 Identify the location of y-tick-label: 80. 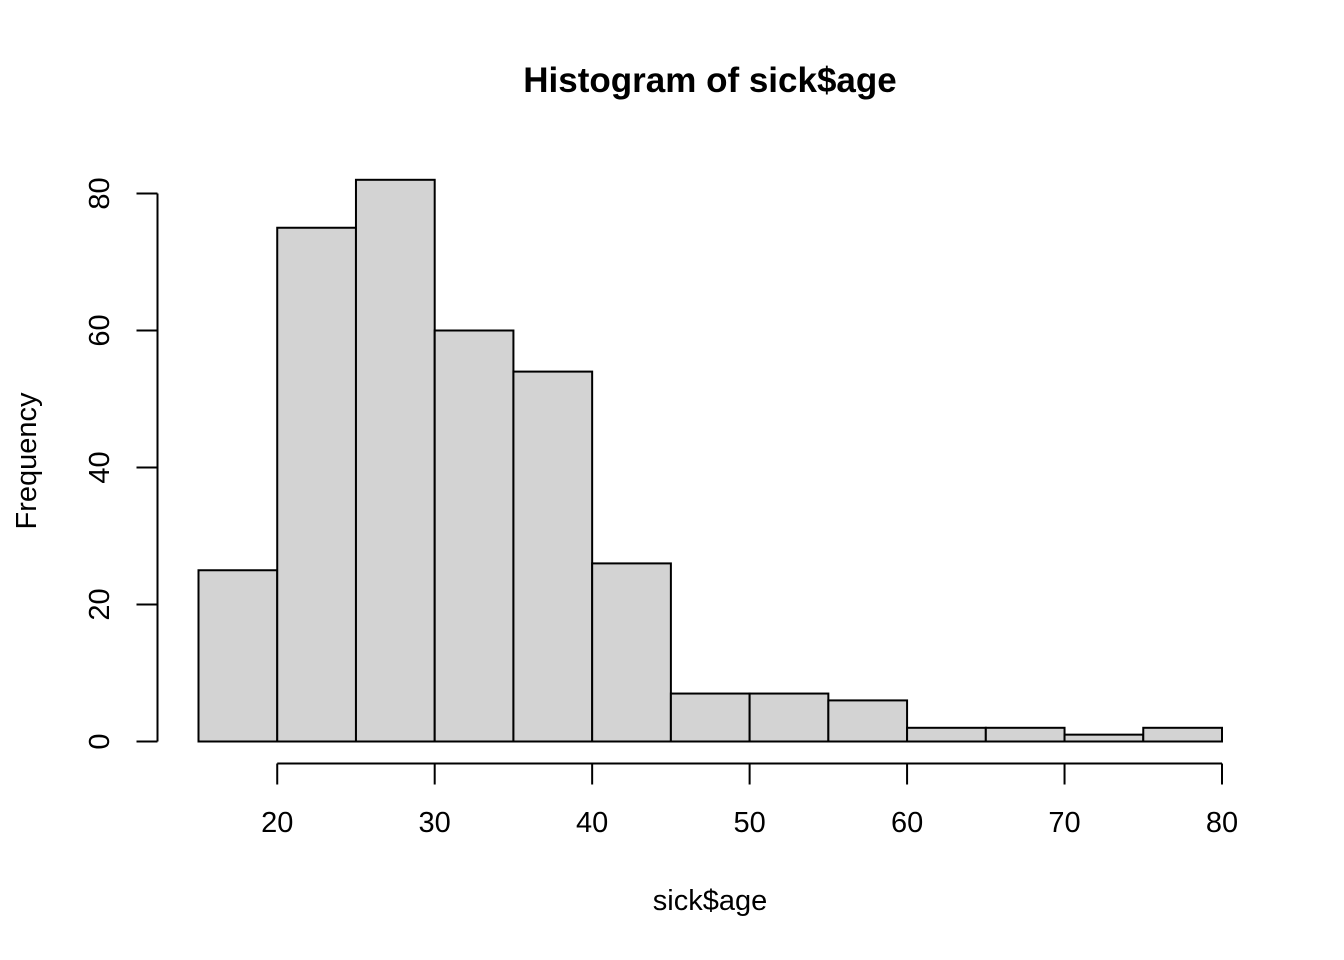
(100, 193).